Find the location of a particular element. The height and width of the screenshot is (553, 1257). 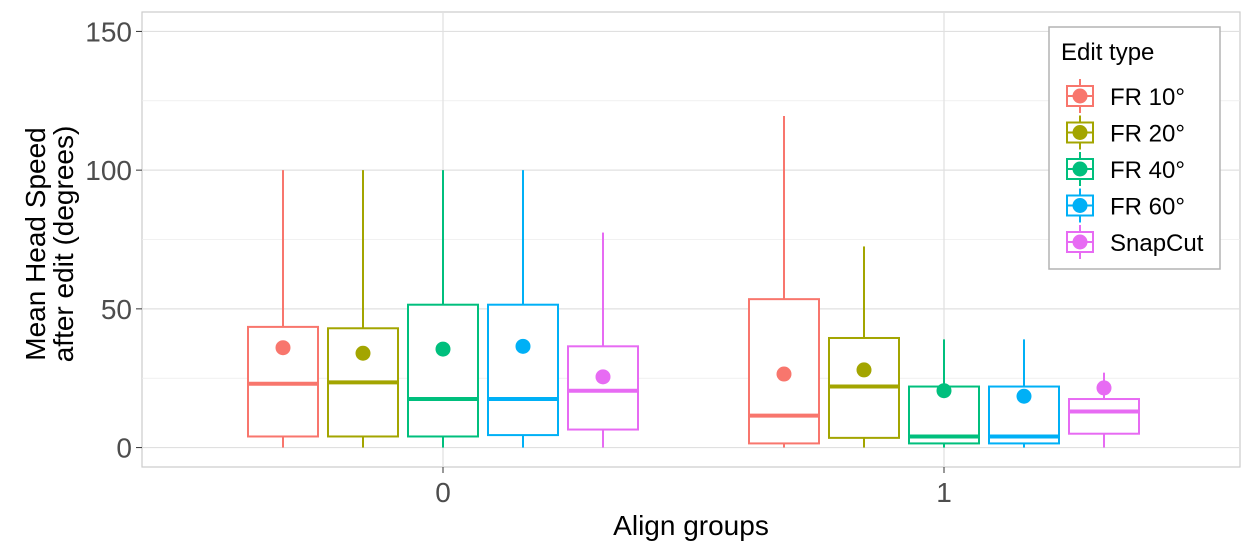

y-axis: 0 50 100 150 is located at coordinates (113, 240).